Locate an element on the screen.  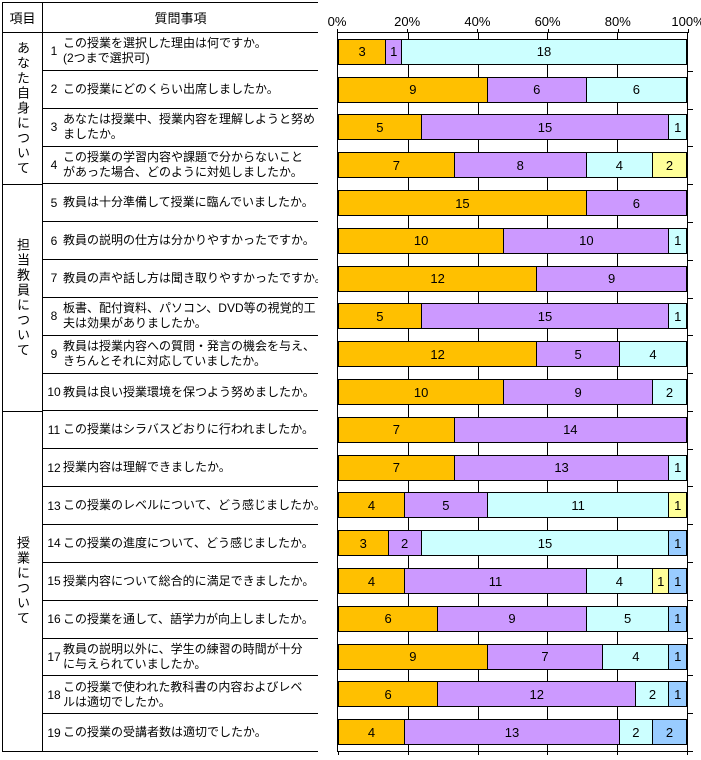
stacked-bar: 12 5 4 is located at coordinates (512, 354).